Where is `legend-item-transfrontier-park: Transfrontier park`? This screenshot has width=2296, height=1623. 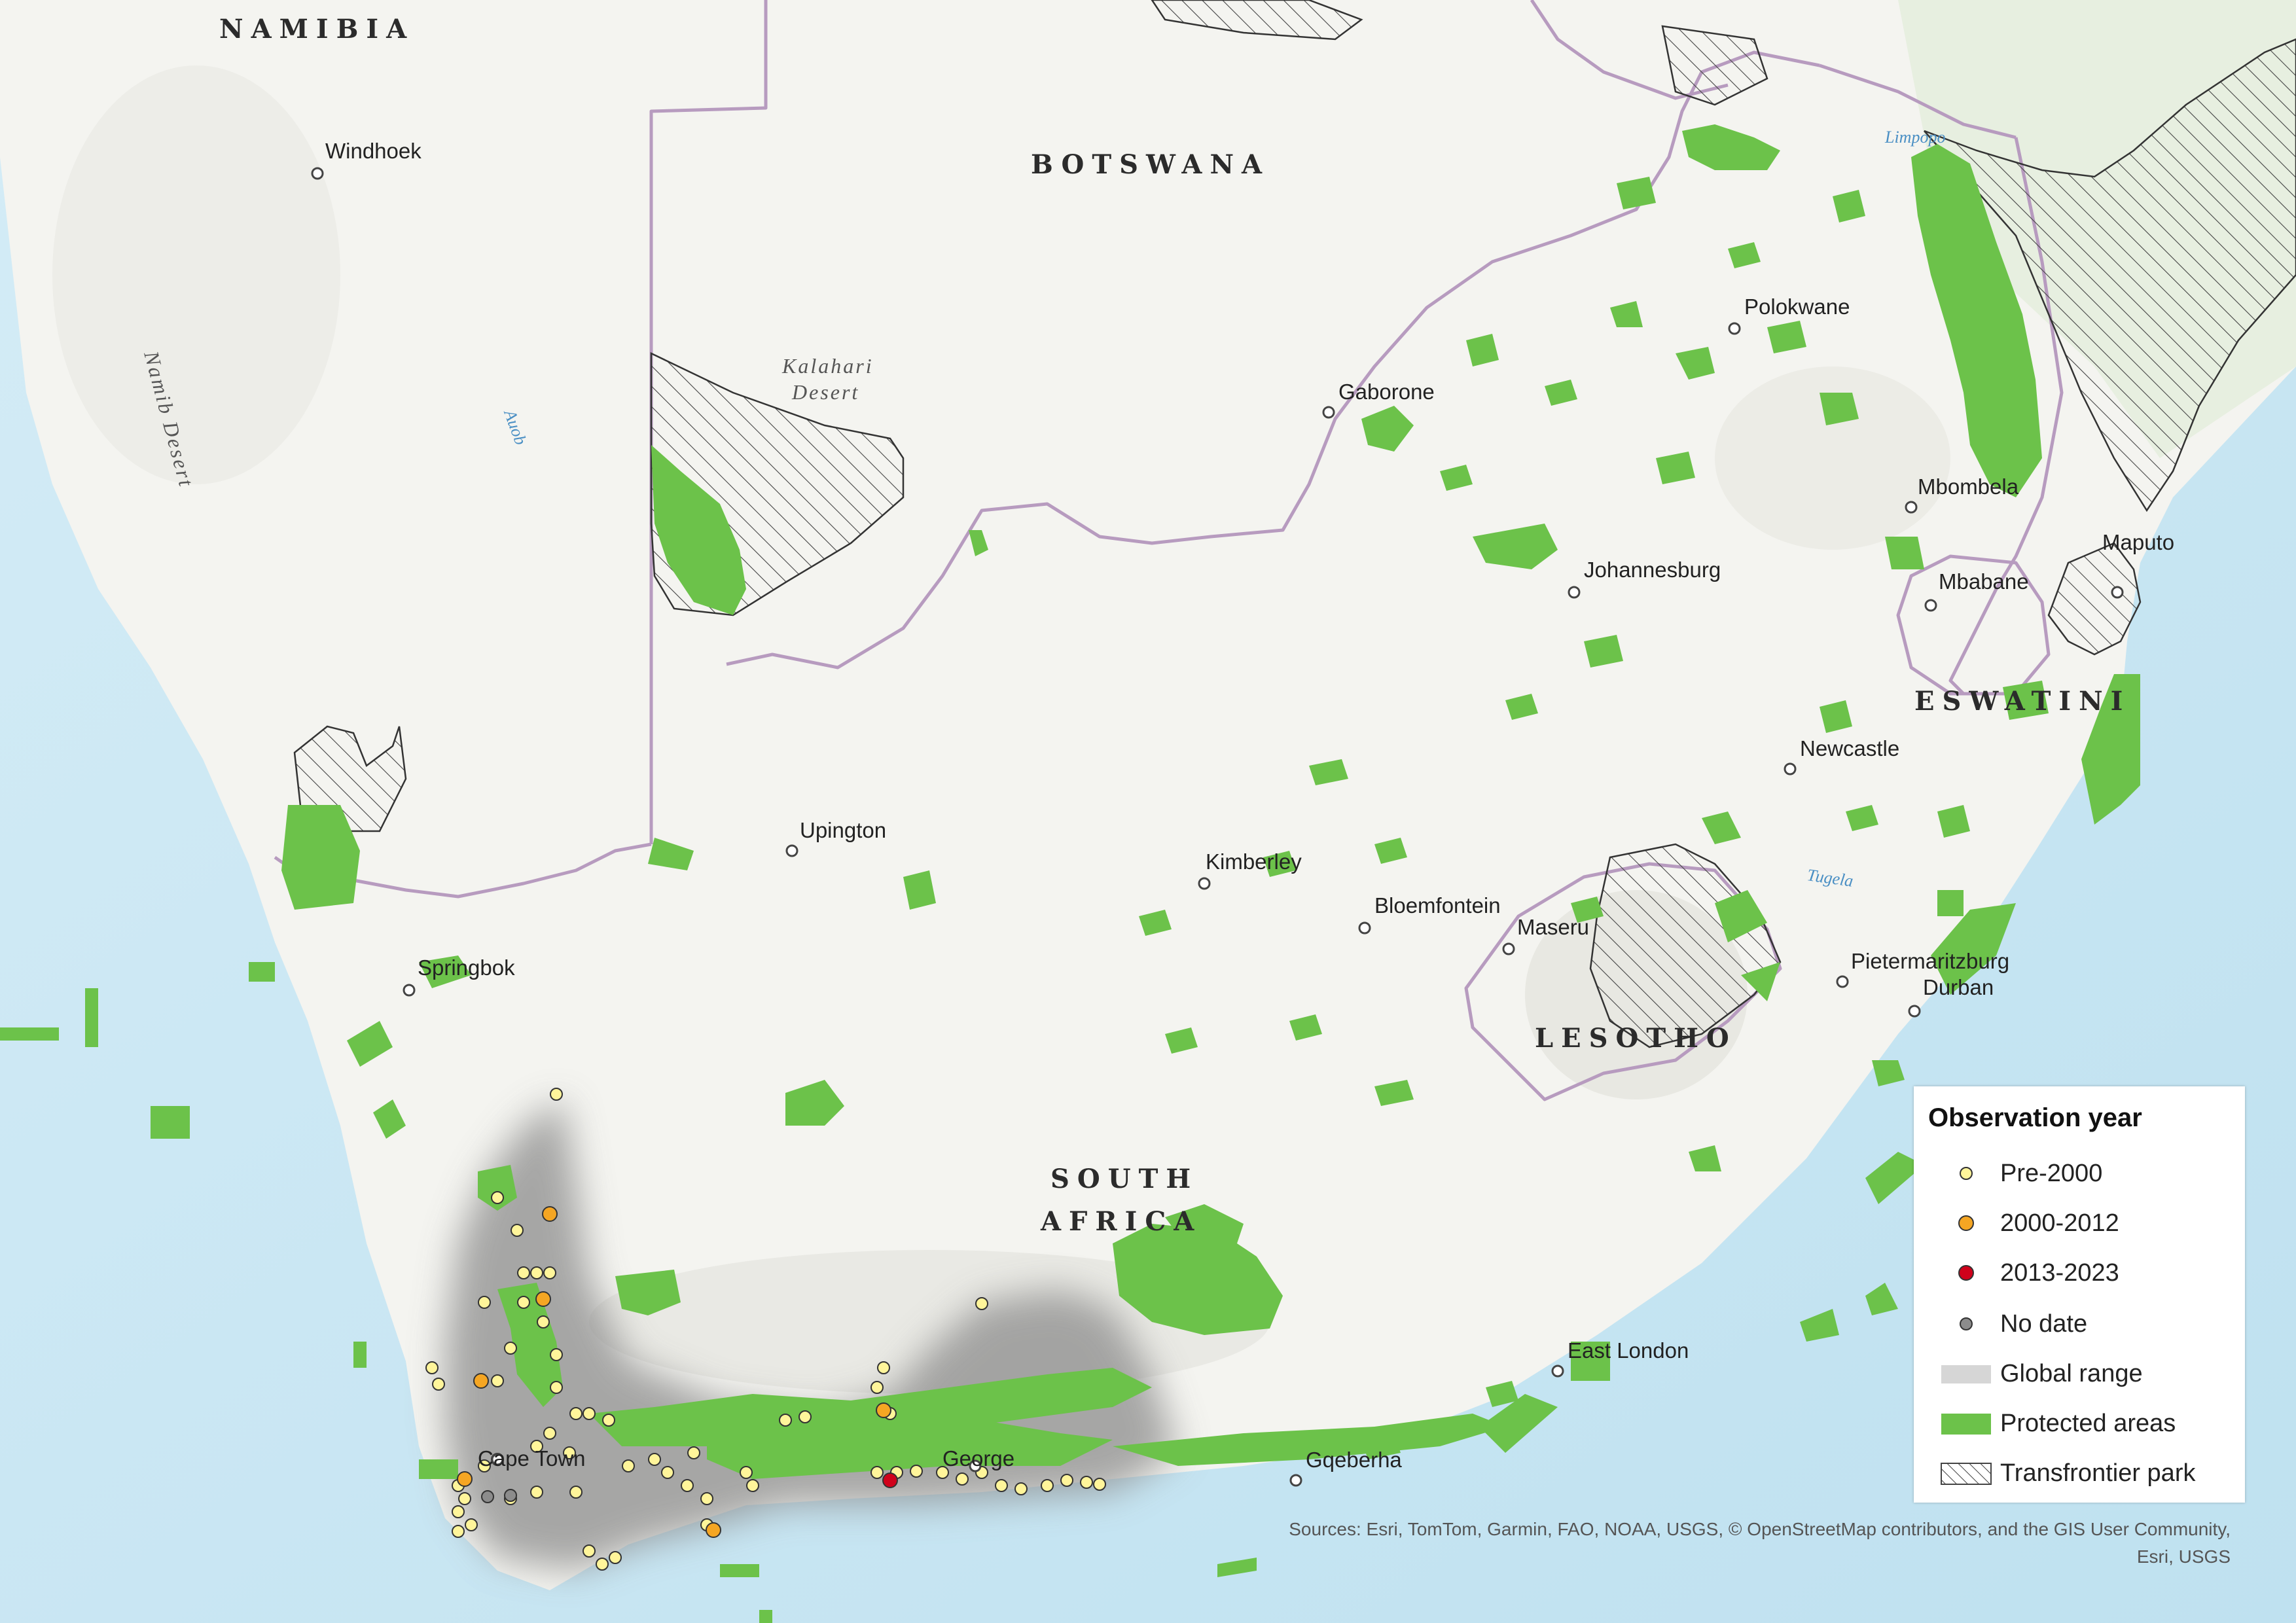 legend-item-transfrontier-park: Transfrontier park is located at coordinates (2080, 1473).